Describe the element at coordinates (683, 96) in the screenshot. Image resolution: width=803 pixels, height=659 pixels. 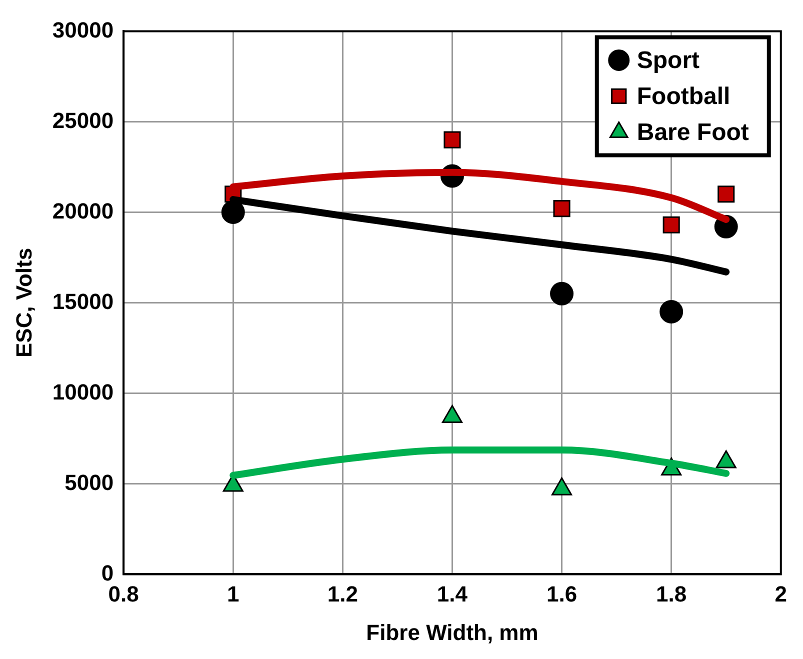
I see `legend-label: Football` at that location.